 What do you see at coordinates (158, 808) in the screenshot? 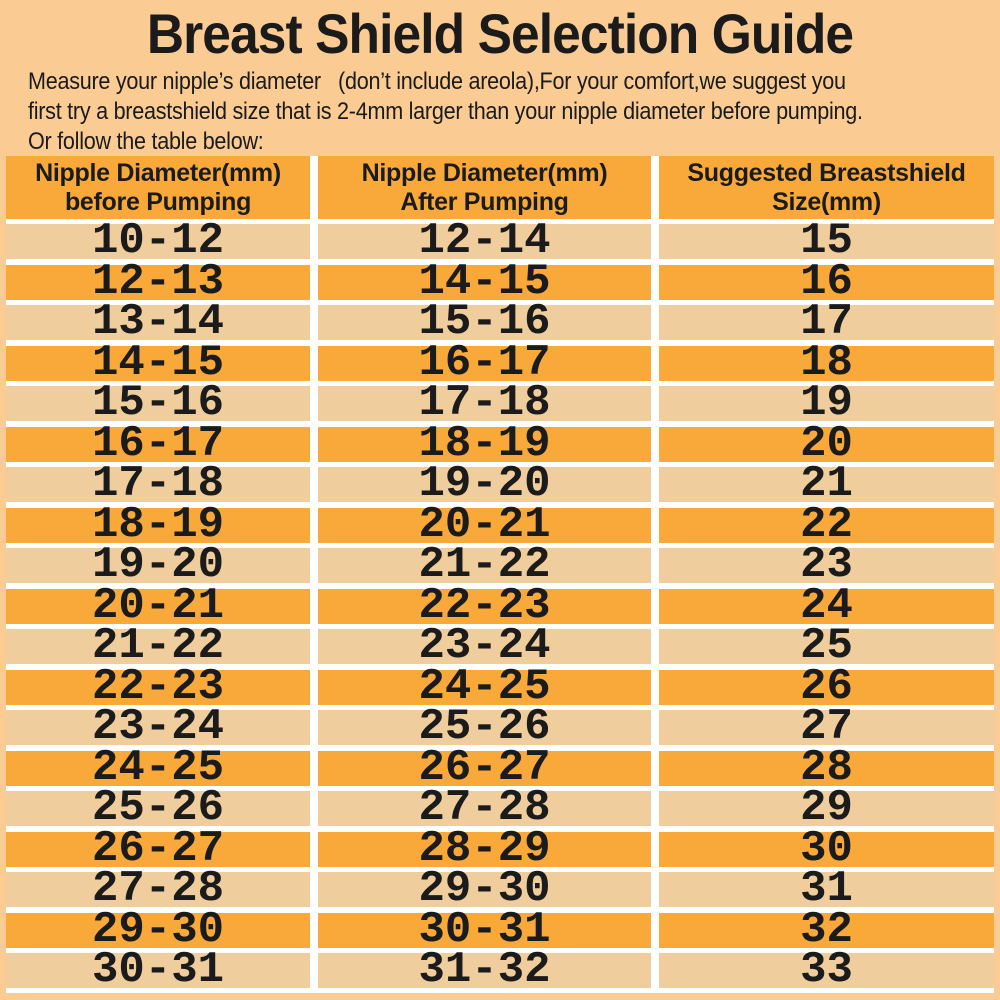
I see `table-cell-before: 25-26` at bounding box center [158, 808].